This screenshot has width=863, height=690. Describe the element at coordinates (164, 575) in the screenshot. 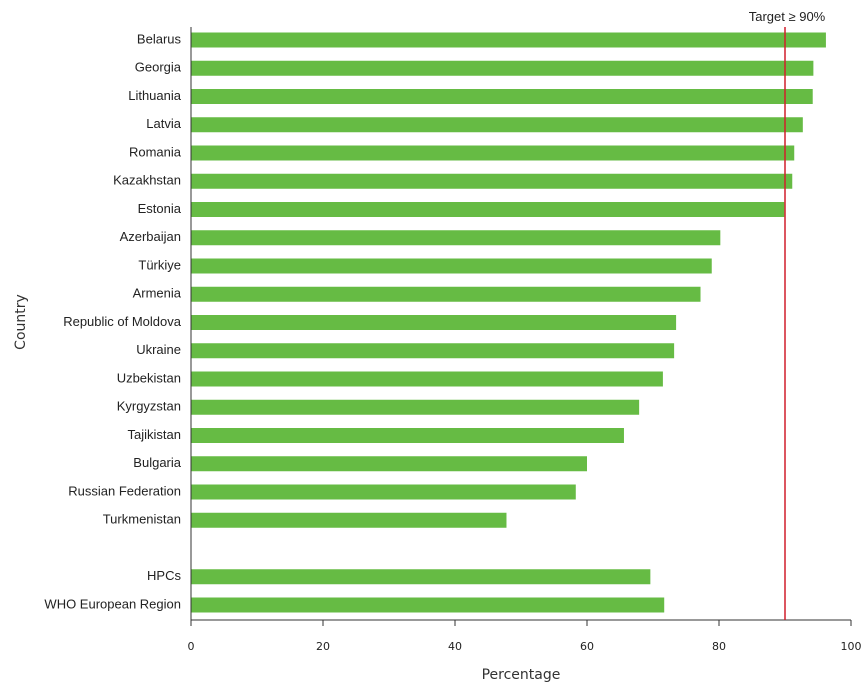

I see `category-label: HPCs` at that location.